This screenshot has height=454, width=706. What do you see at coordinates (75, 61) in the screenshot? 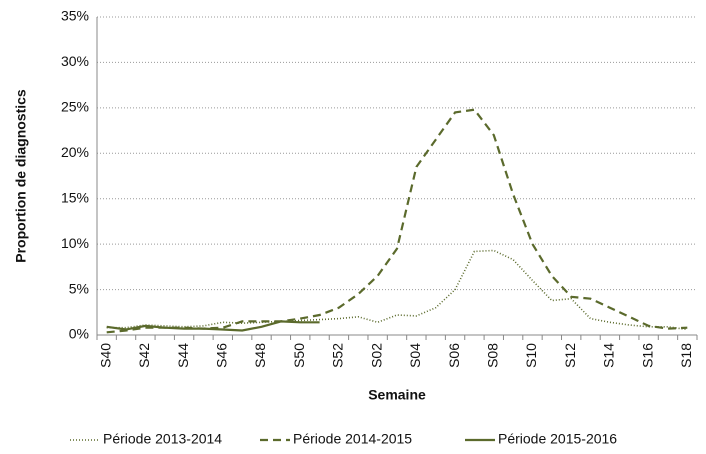
I see `y-tick-label: 30%` at bounding box center [75, 61].